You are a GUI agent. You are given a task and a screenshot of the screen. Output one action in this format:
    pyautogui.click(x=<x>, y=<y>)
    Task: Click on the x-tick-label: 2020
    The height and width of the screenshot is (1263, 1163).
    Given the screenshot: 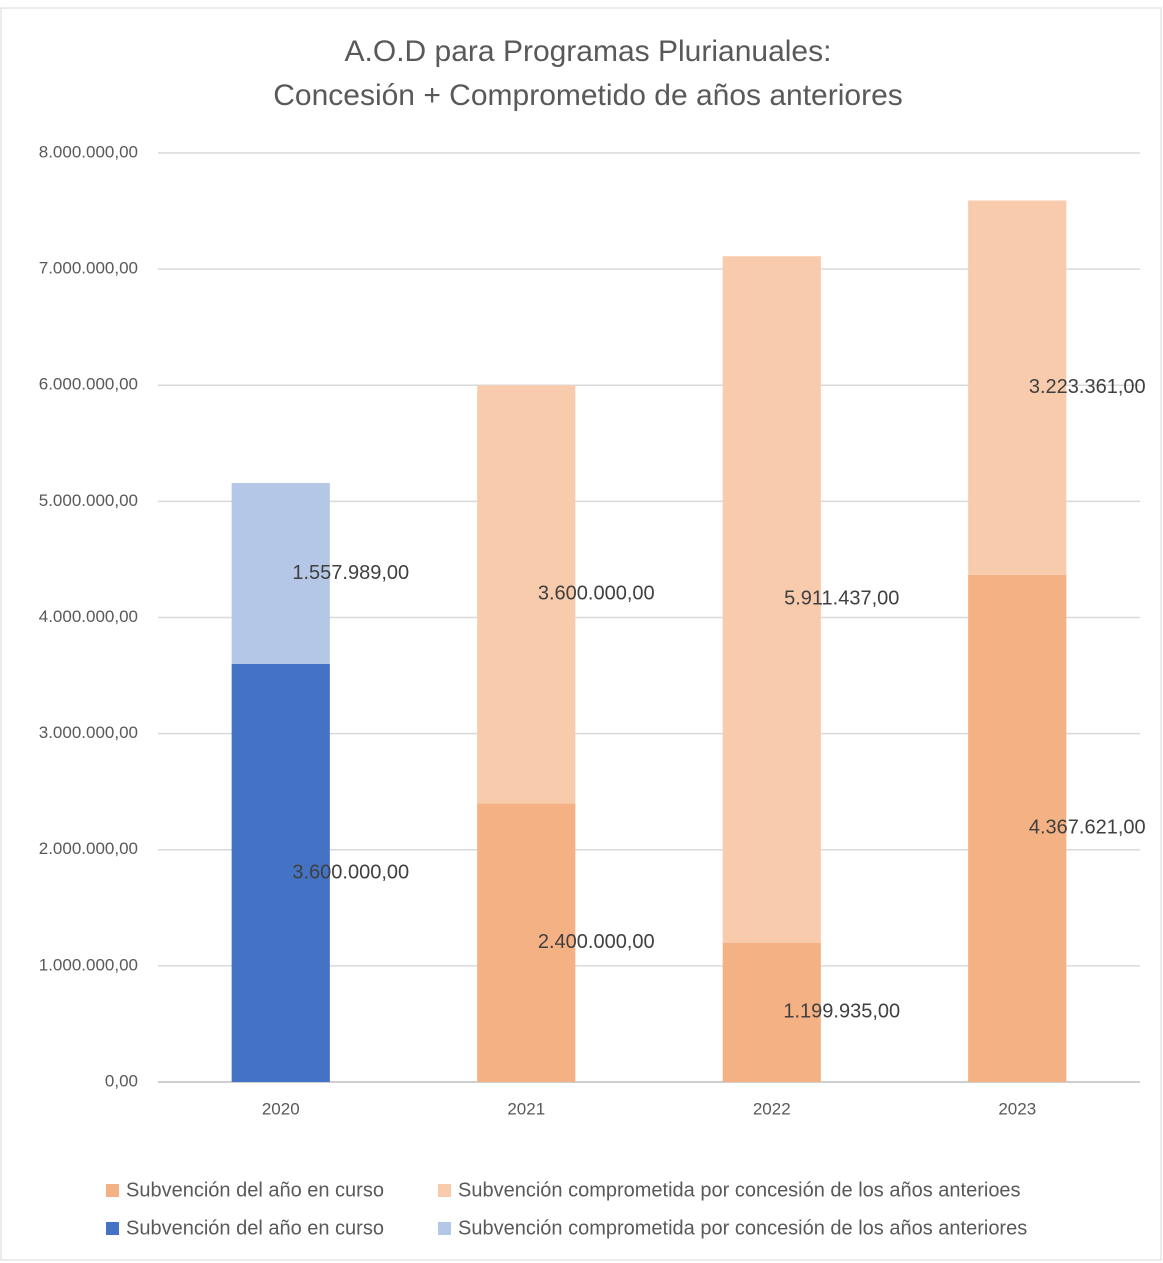 What is the action you would take?
    pyautogui.click(x=281, y=1108)
    